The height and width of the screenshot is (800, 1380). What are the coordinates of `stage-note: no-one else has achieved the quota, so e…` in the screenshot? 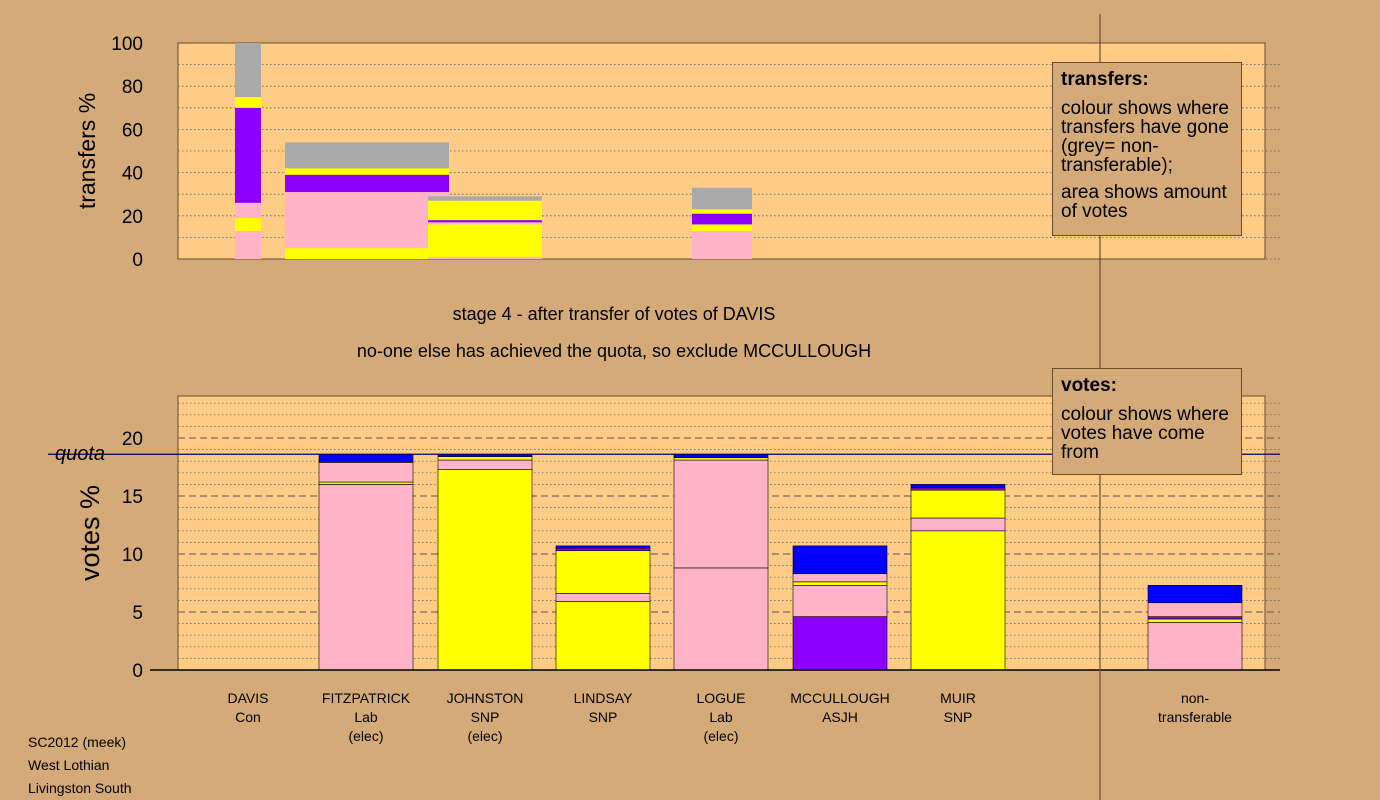 It's located at (614, 351).